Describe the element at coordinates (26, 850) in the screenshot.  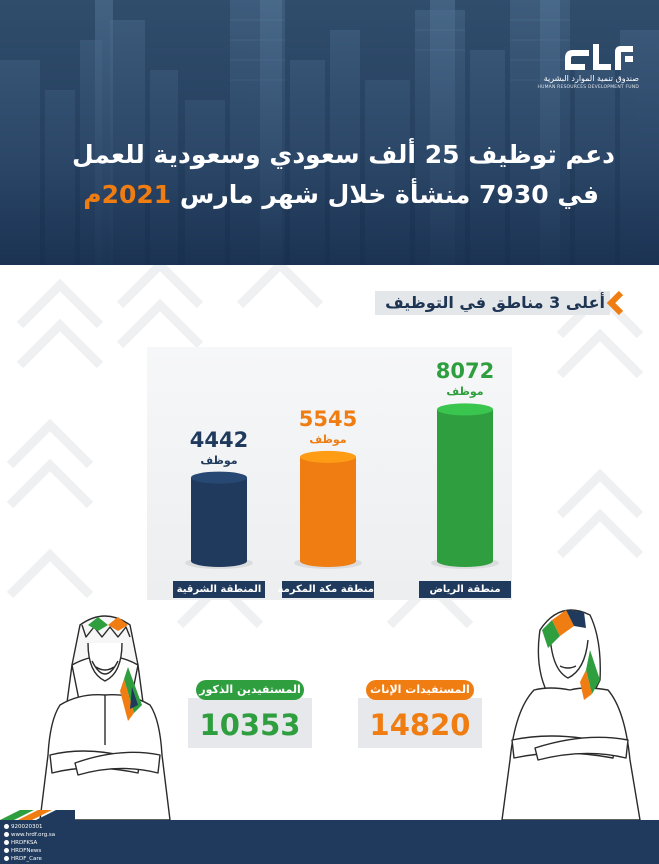
I see `footer-contact-text: HRDFNews` at that location.